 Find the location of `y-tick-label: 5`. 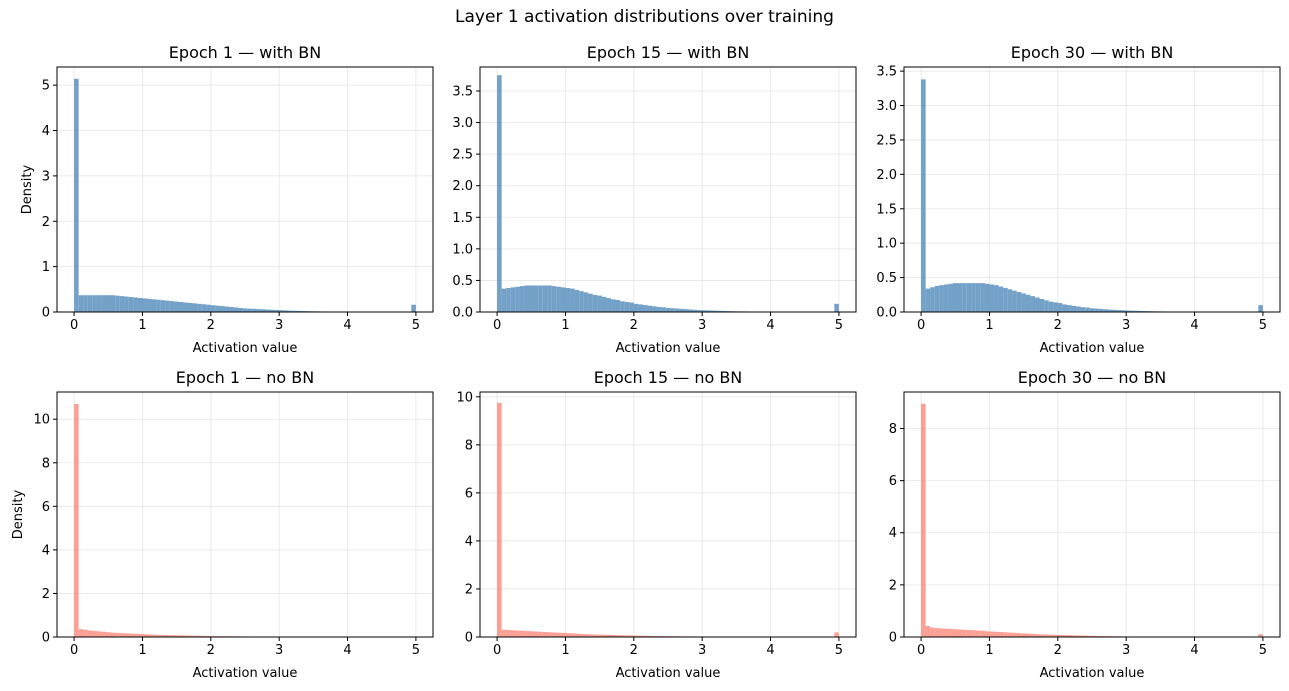

y-tick-label: 5 is located at coordinates (46, 86).